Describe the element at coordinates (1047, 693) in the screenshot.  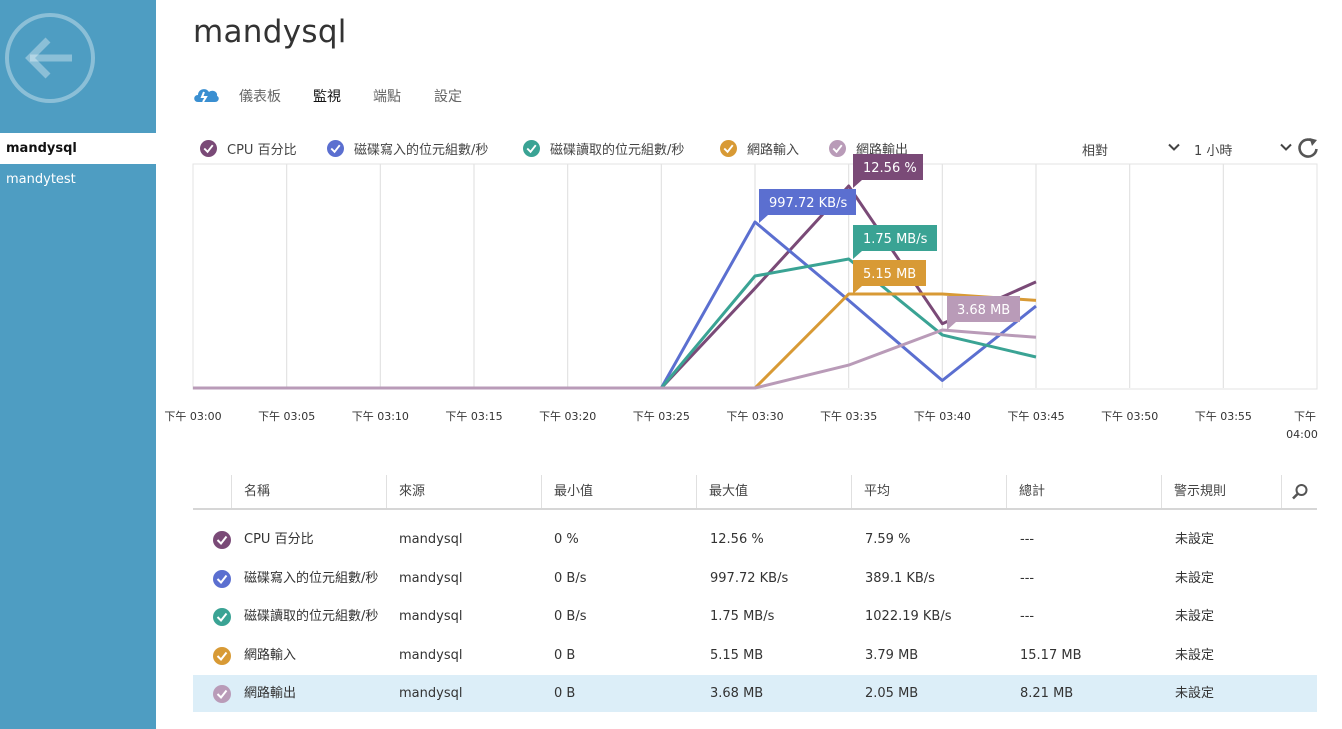
I see `cell-total: 8.21 MB` at that location.